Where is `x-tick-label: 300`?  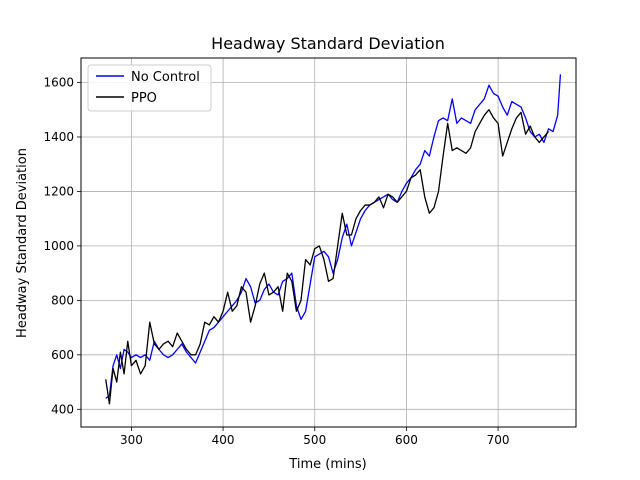 x-tick-label: 300 is located at coordinates (131, 440).